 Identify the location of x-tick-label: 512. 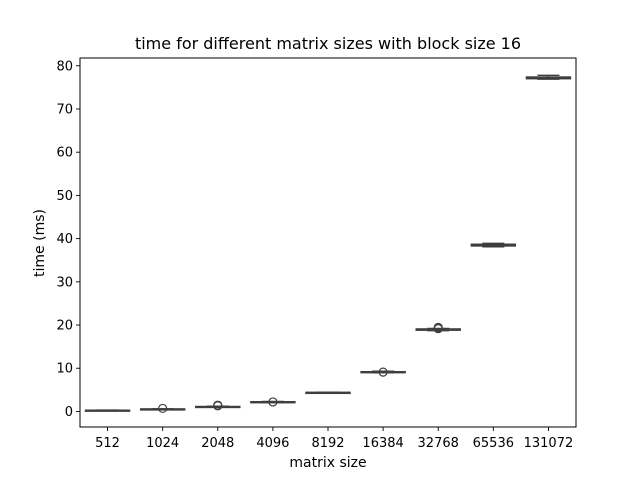
(107, 443).